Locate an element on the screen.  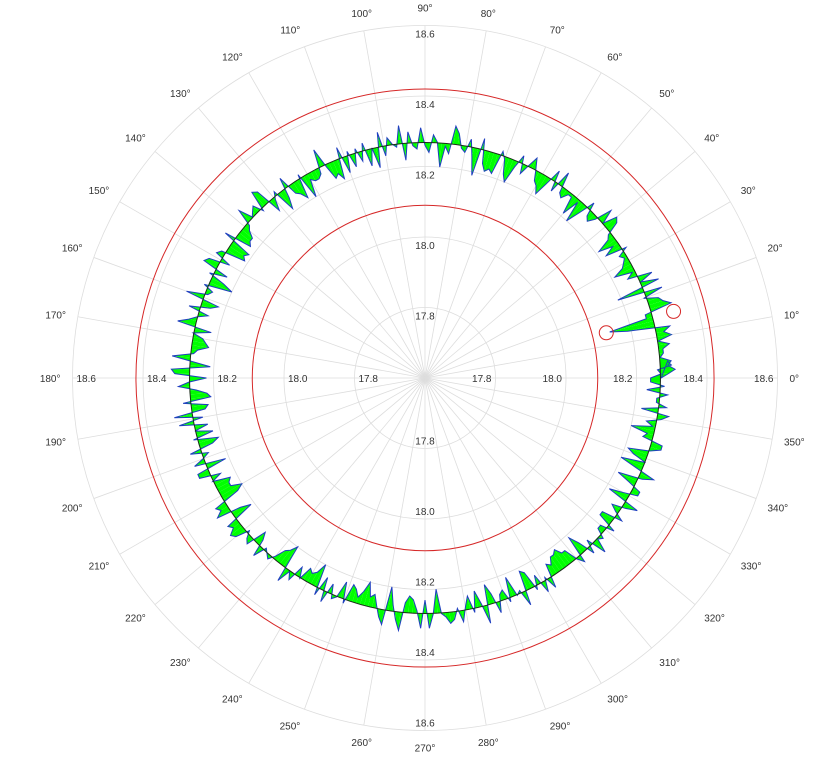
angle-tick-label: 80° is located at coordinates (488, 14).